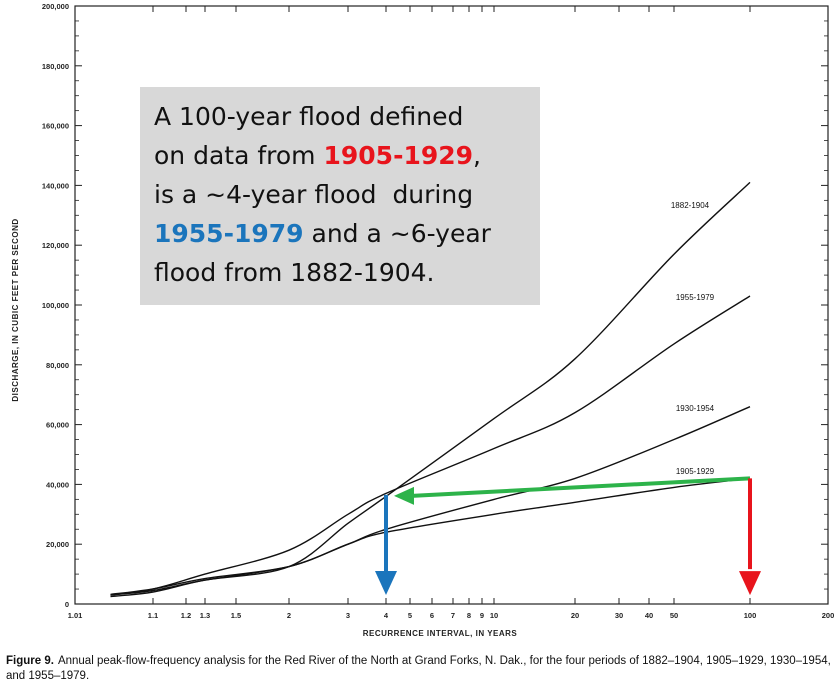 The height and width of the screenshot is (693, 840). What do you see at coordinates (239, 155) in the screenshot?
I see `note-line-2-pre: on data from` at bounding box center [239, 155].